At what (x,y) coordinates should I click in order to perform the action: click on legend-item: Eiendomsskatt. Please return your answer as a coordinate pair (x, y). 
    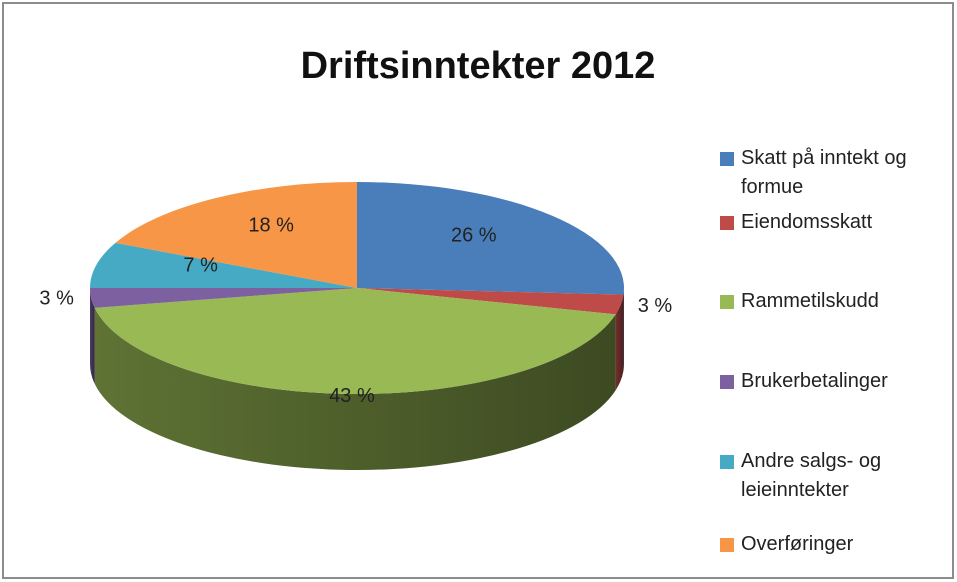
    Looking at the image, I should click on (835, 222).